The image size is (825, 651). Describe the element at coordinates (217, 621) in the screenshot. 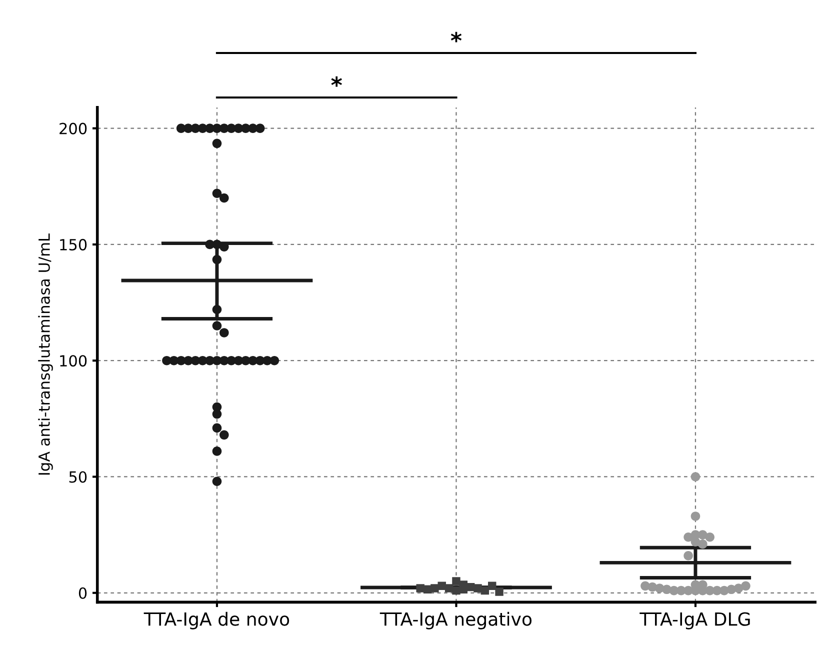

I see `x-tick-label: TTA-IgA de novo` at that location.